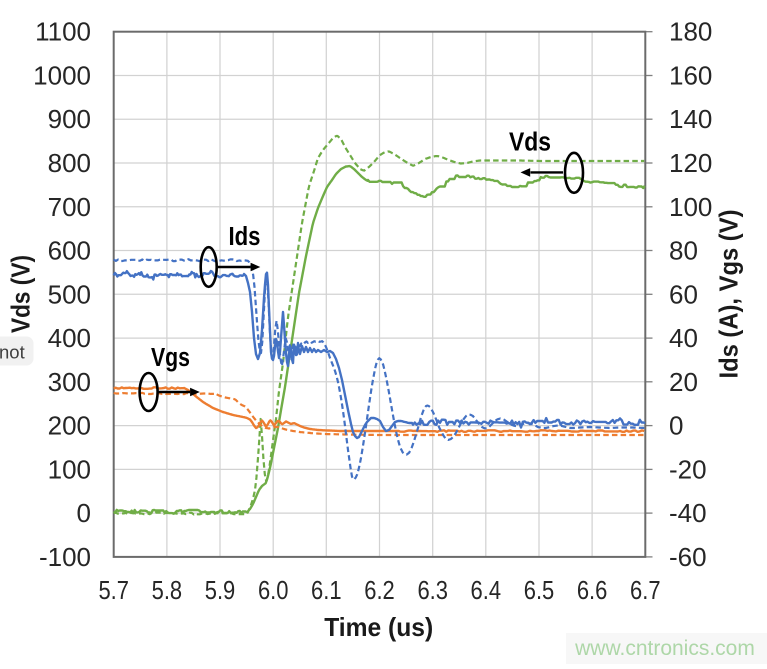  What do you see at coordinates (245, 237) in the screenshot?
I see `svg-text: Ids` at bounding box center [245, 237].